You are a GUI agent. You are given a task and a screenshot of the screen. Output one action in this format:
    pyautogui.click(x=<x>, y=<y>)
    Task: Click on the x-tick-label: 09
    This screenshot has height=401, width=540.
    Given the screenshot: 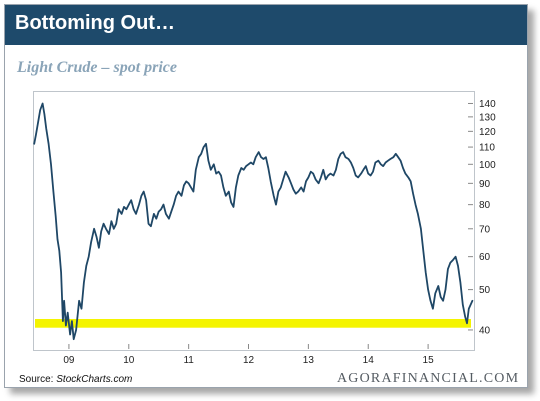 What is the action you would take?
    pyautogui.click(x=69, y=360)
    